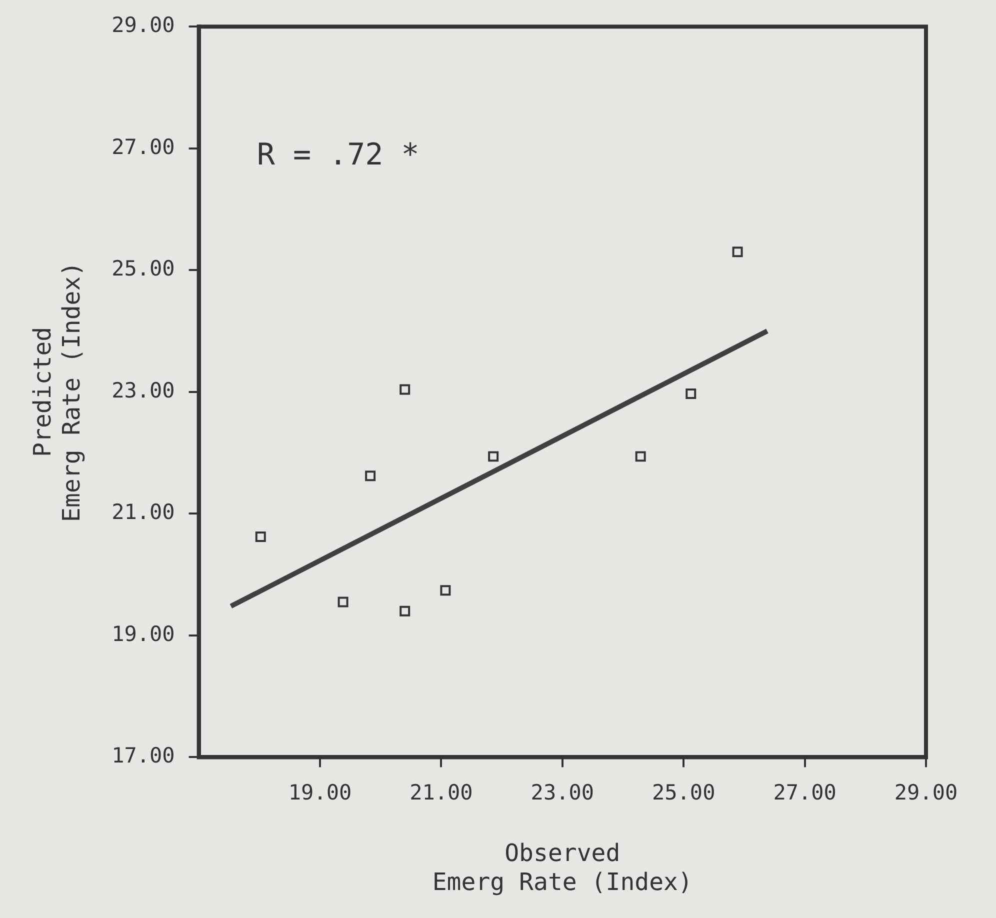 The height and width of the screenshot is (918, 996). Describe the element at coordinates (143, 25) in the screenshot. I see `y-tick-label: 29.00` at that location.